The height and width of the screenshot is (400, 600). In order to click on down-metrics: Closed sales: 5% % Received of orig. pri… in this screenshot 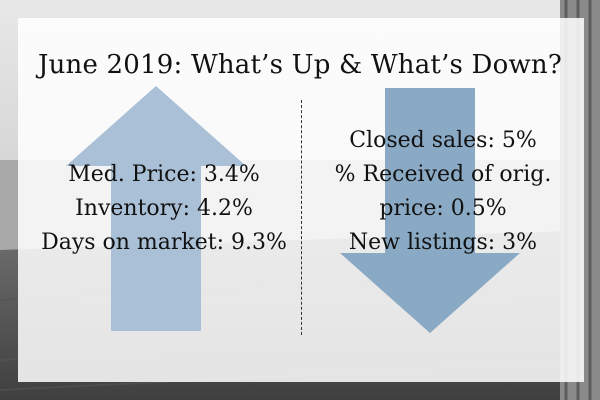, I will do `click(443, 192)`.